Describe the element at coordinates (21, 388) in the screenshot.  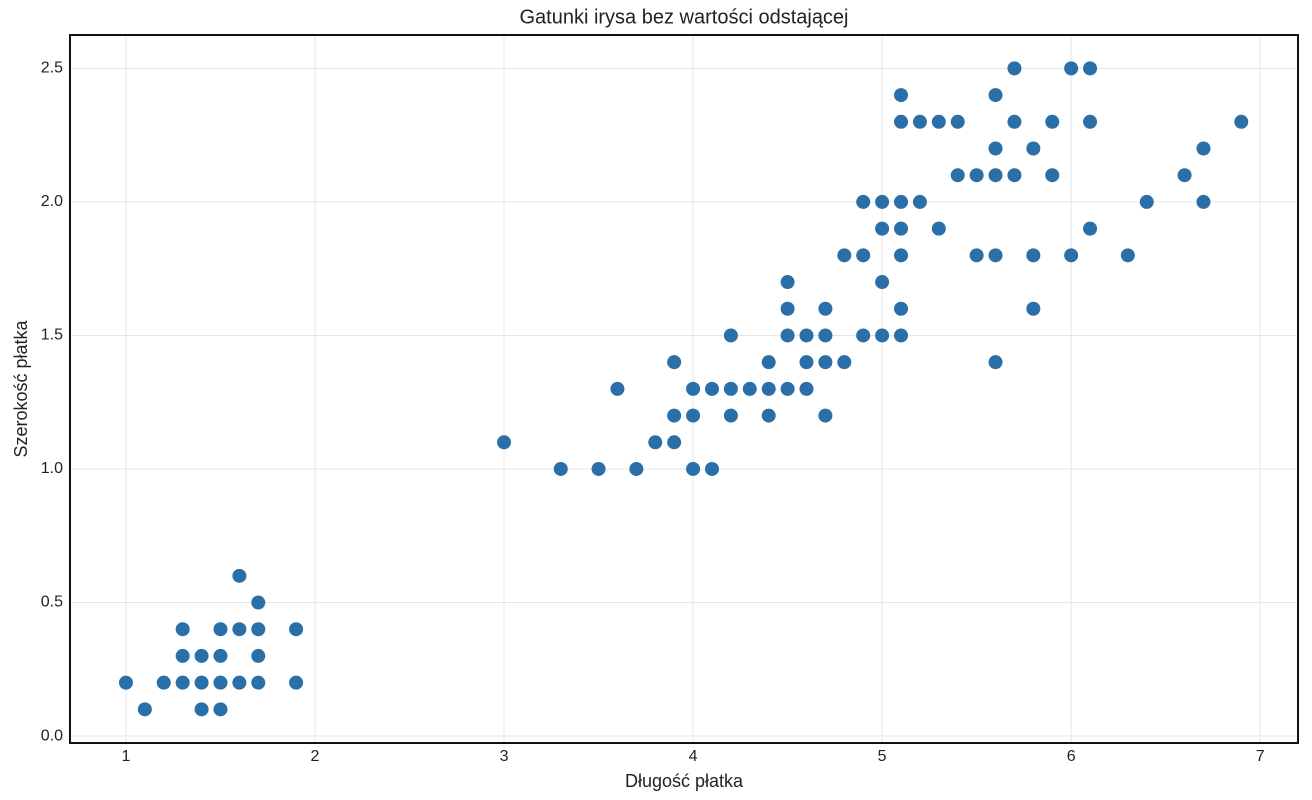
I see `y-axis-label: Szerokość płatka` at that location.